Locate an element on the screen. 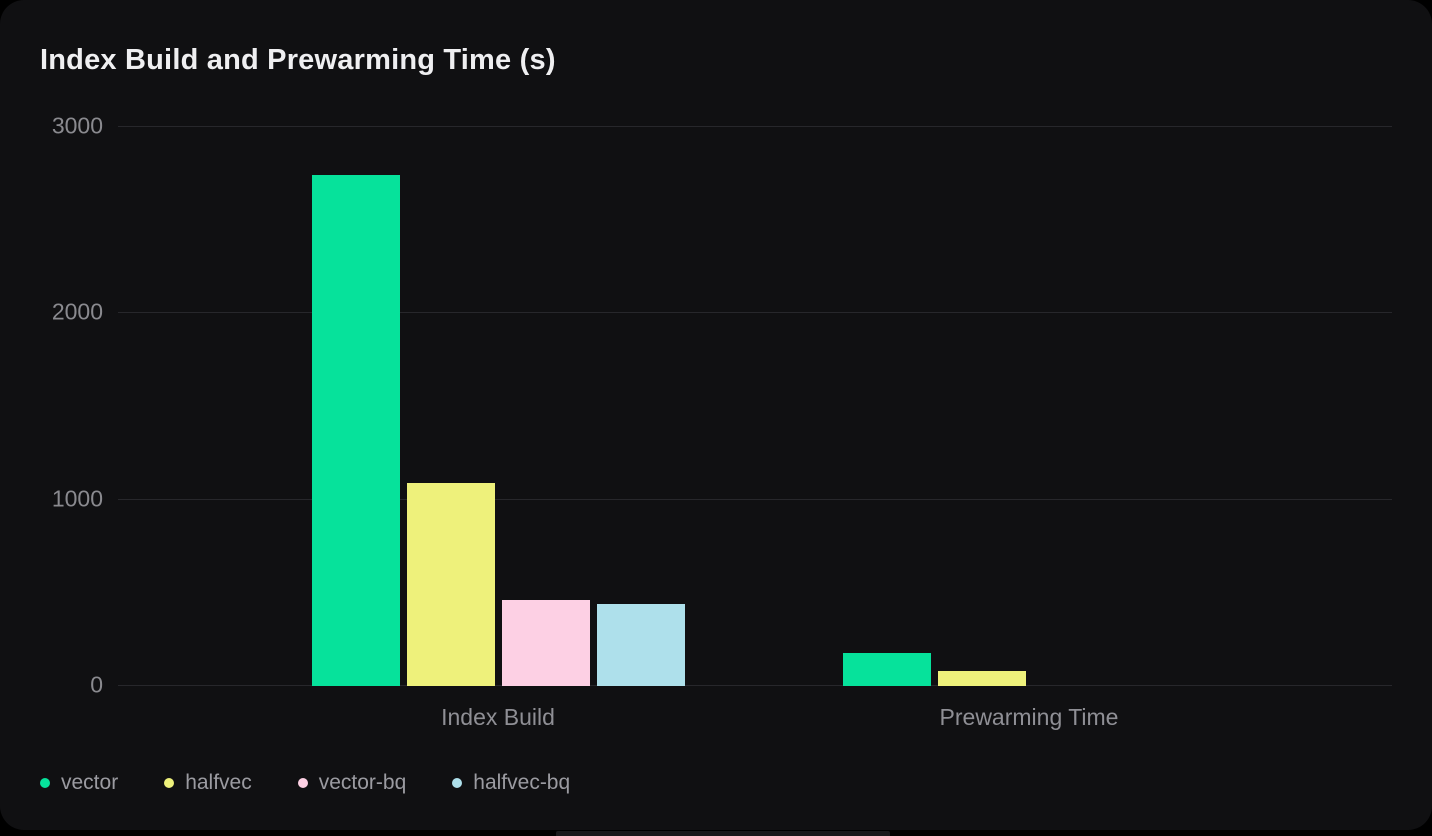 The width and height of the screenshot is (1432, 836). legend-dot-vector-bq is located at coordinates (302, 783).